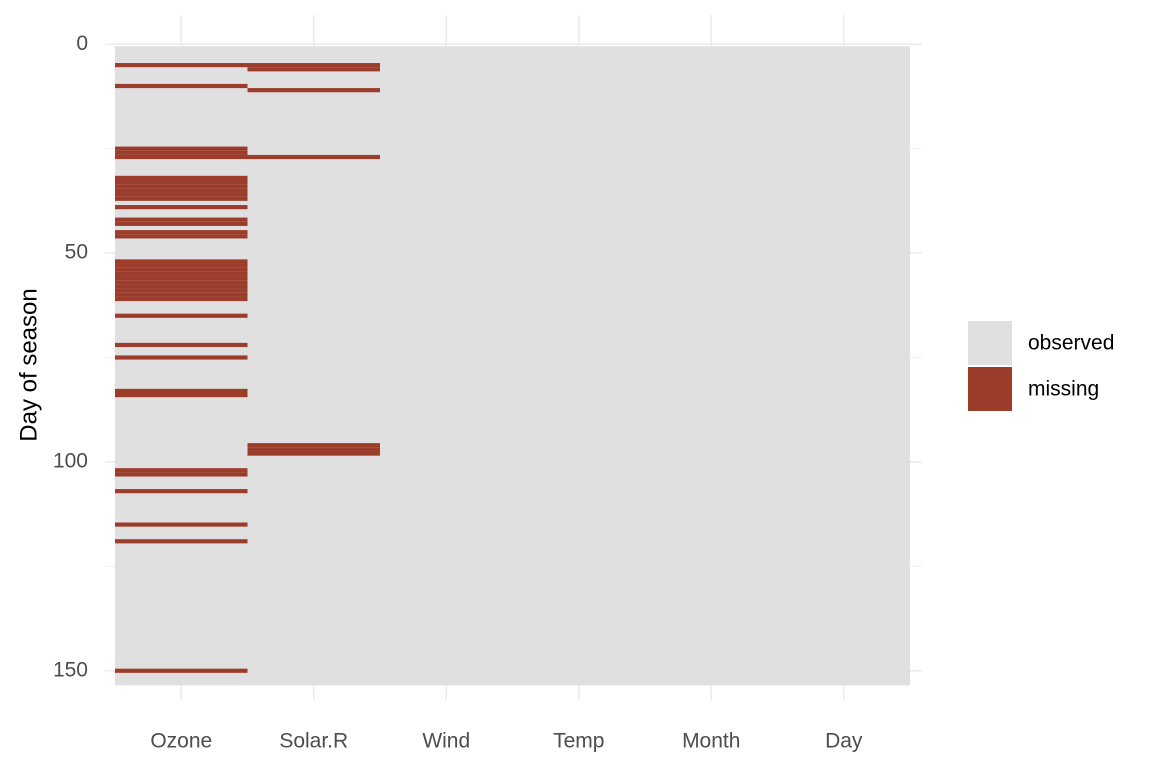  What do you see at coordinates (76, 252) in the screenshot?
I see `y-tick-label: 50` at bounding box center [76, 252].